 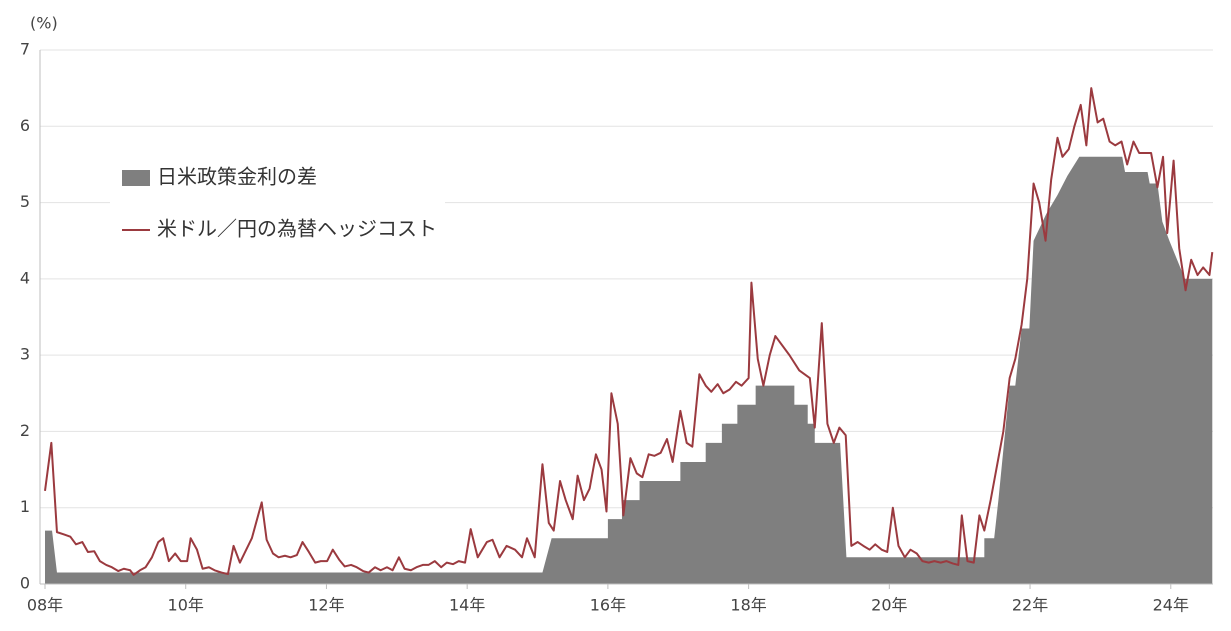 I want to click on x-tick-label: 14年, so click(x=467, y=605).